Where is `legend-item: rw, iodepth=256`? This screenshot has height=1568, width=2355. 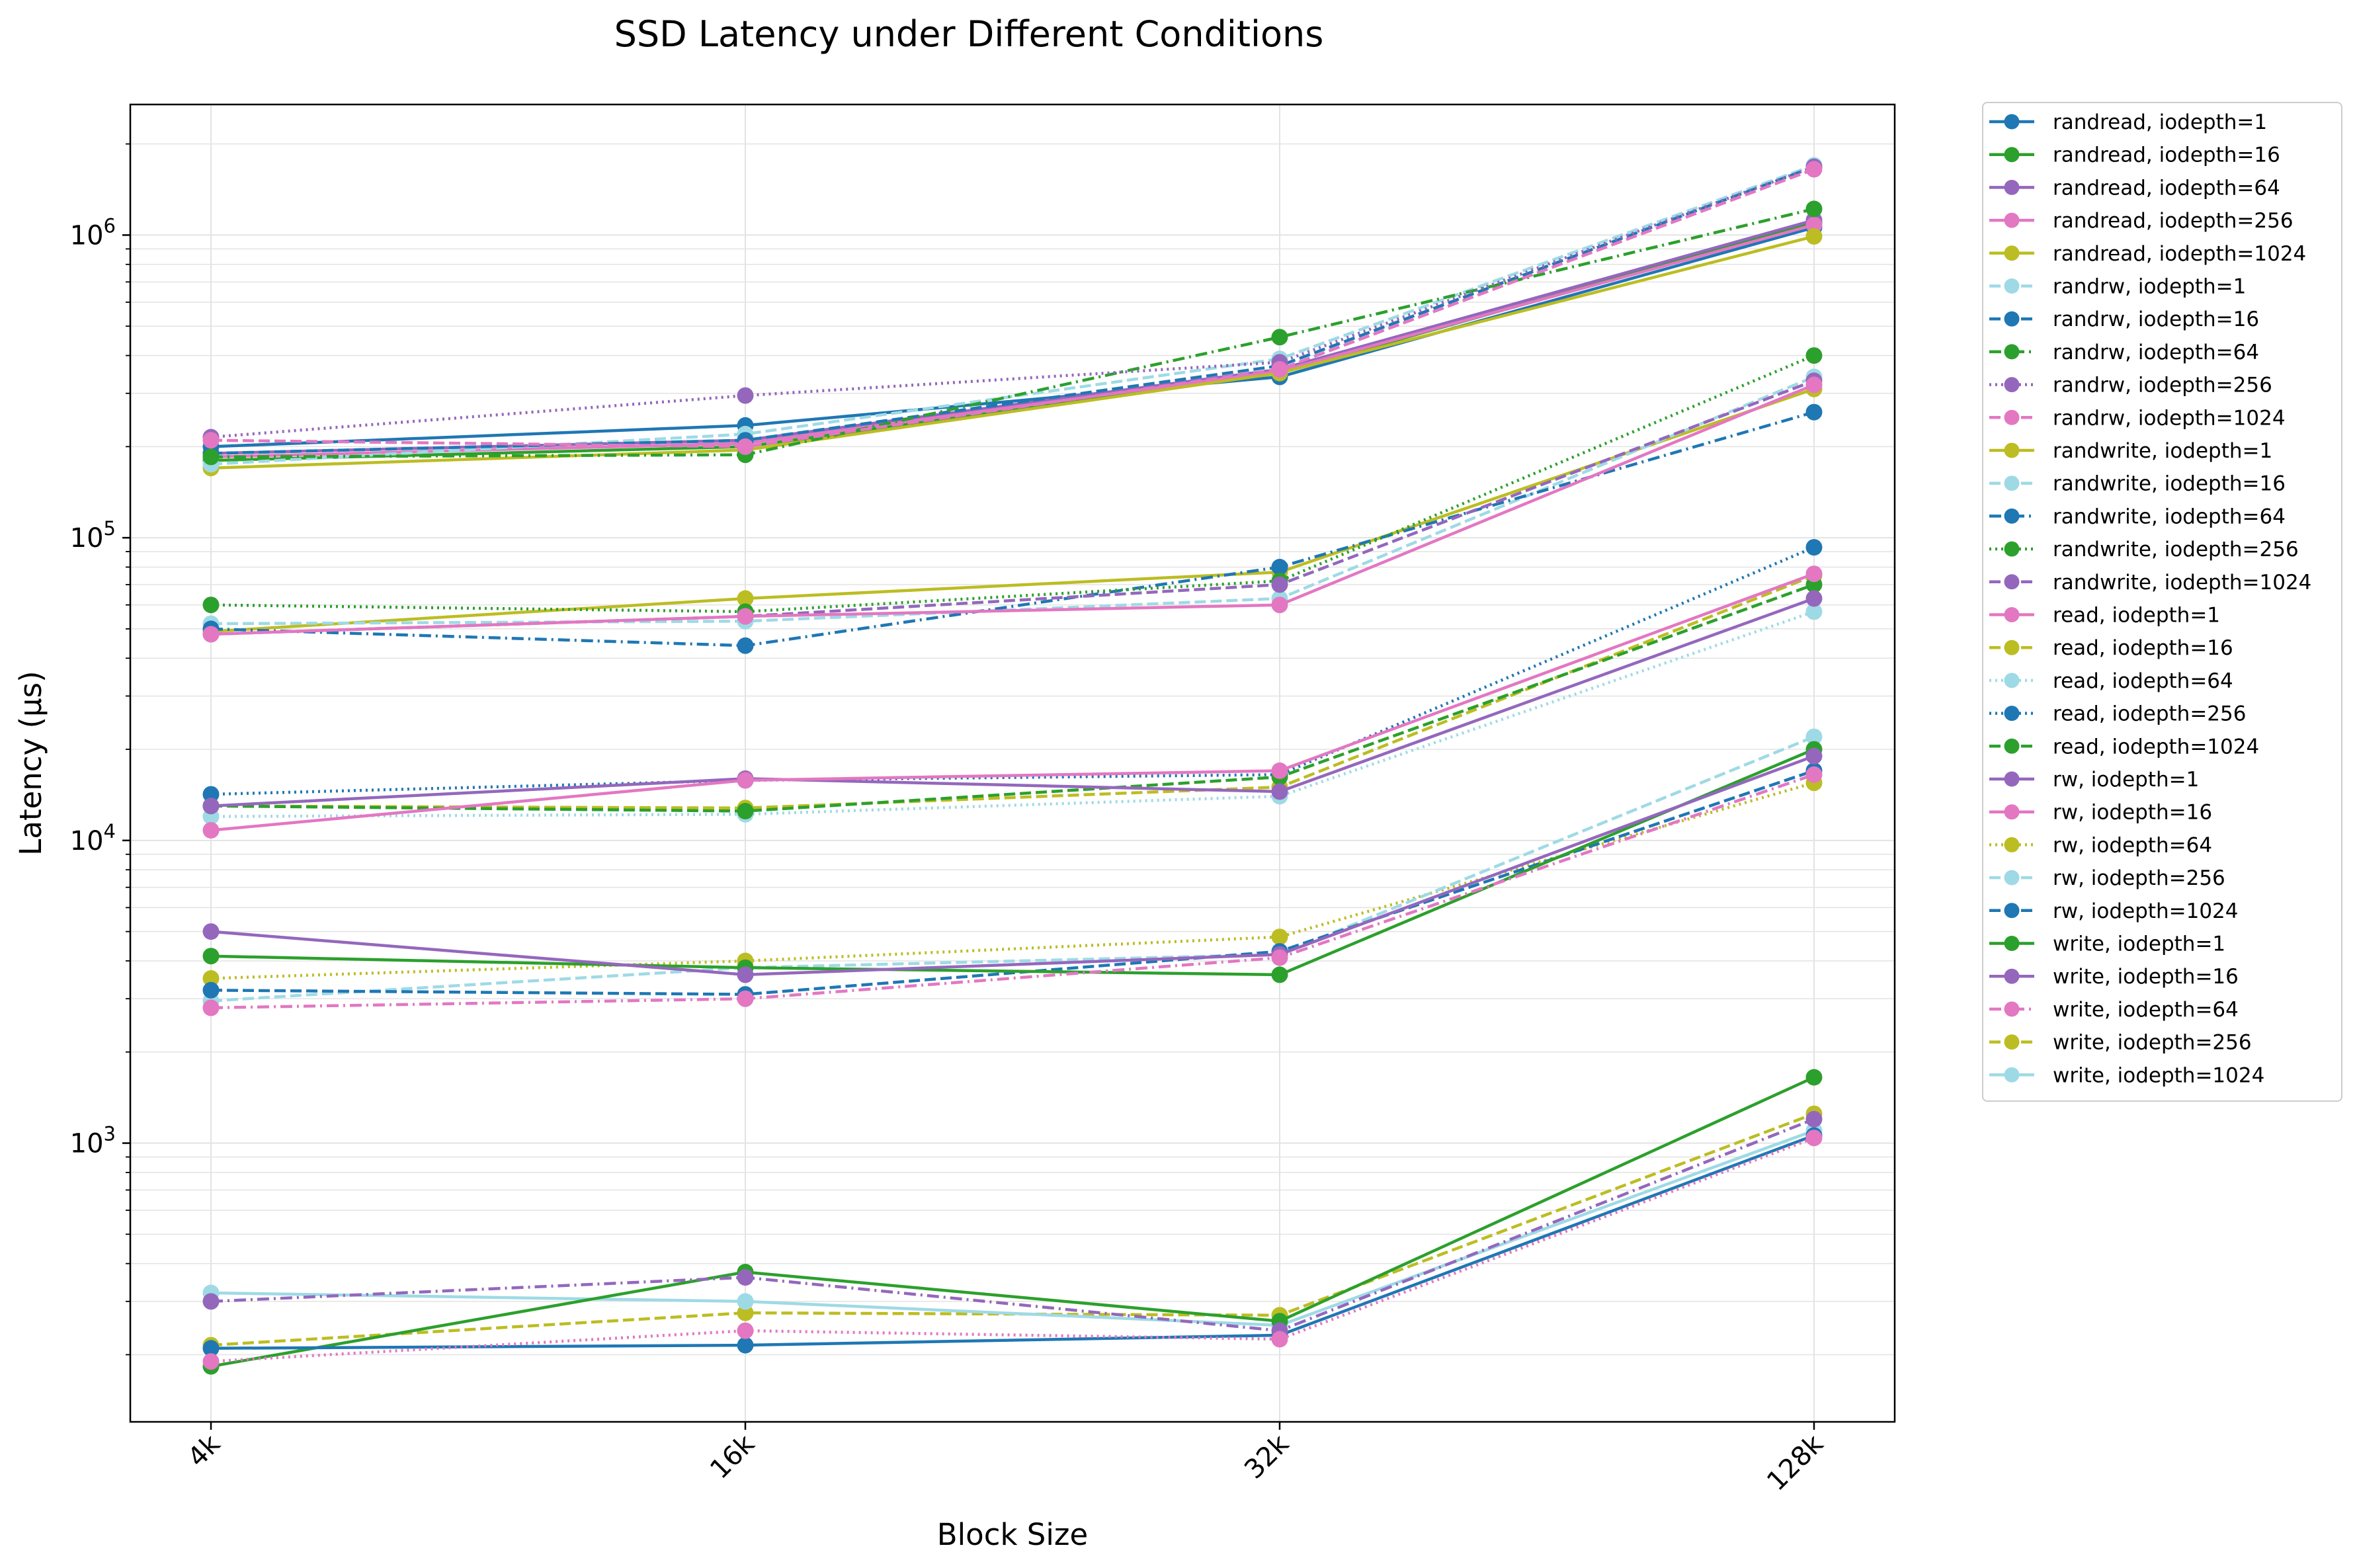
legend-item: rw, iodepth=256 is located at coordinates (2107, 878).